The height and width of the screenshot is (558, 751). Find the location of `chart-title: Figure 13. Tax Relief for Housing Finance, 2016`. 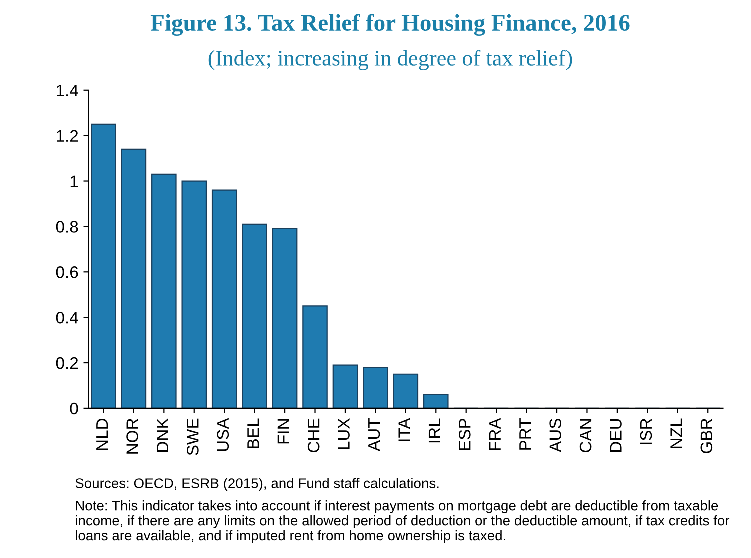

chart-title: Figure 13. Tax Relief for Housing Finance, 2016 is located at coordinates (390, 25).